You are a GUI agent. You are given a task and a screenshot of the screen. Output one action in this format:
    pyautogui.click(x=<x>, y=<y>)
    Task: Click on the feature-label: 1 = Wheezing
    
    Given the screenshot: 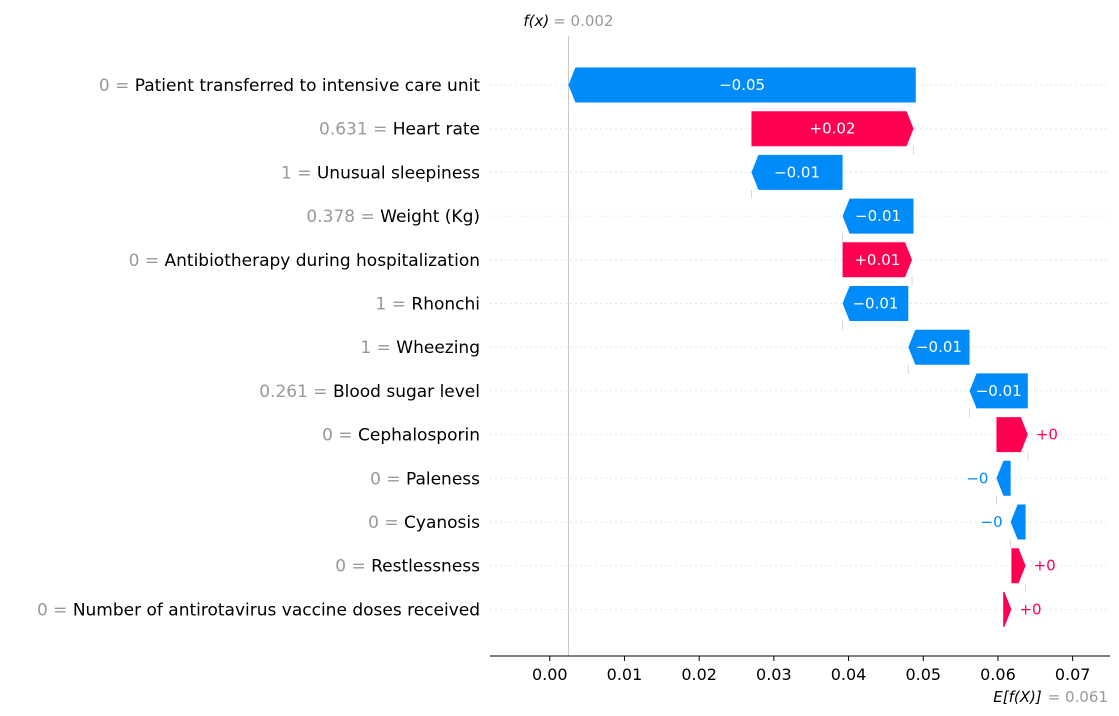 What is the action you would take?
    pyautogui.click(x=420, y=348)
    